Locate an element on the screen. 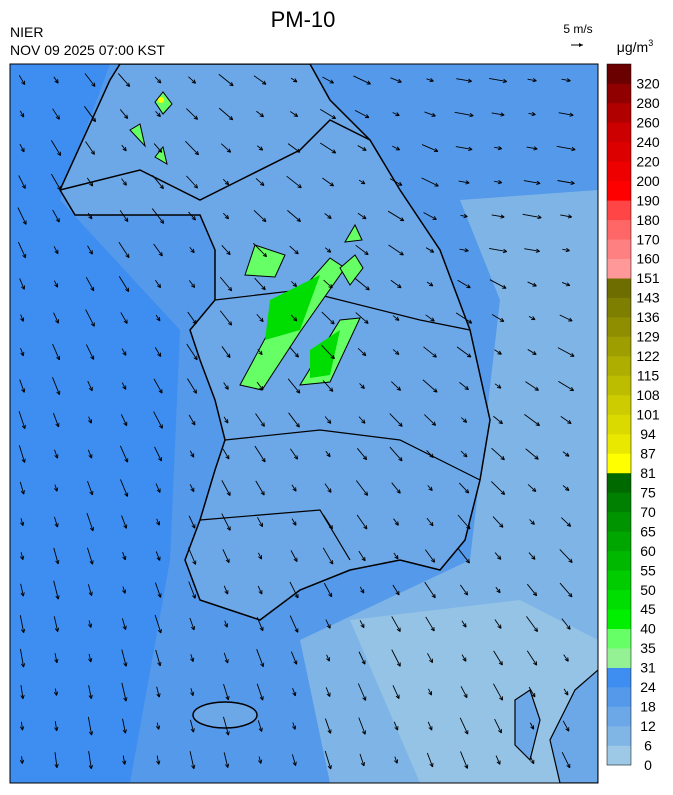 The width and height of the screenshot is (673, 795). colorbar-label: 45 is located at coordinates (648, 609).